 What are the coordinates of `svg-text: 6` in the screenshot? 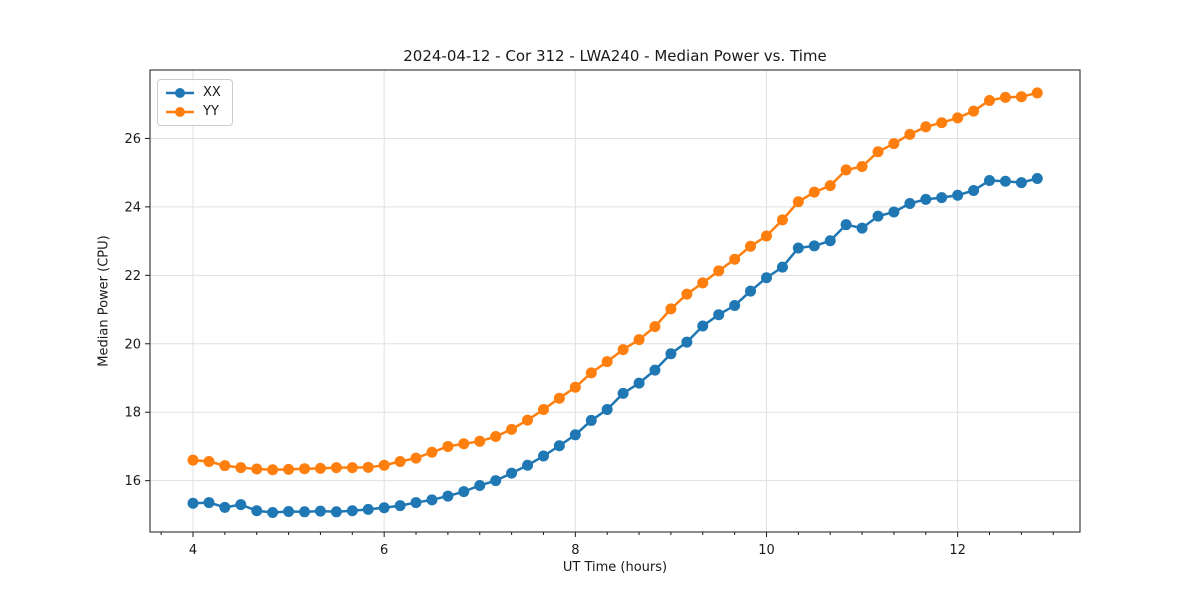 It's located at (384, 550).